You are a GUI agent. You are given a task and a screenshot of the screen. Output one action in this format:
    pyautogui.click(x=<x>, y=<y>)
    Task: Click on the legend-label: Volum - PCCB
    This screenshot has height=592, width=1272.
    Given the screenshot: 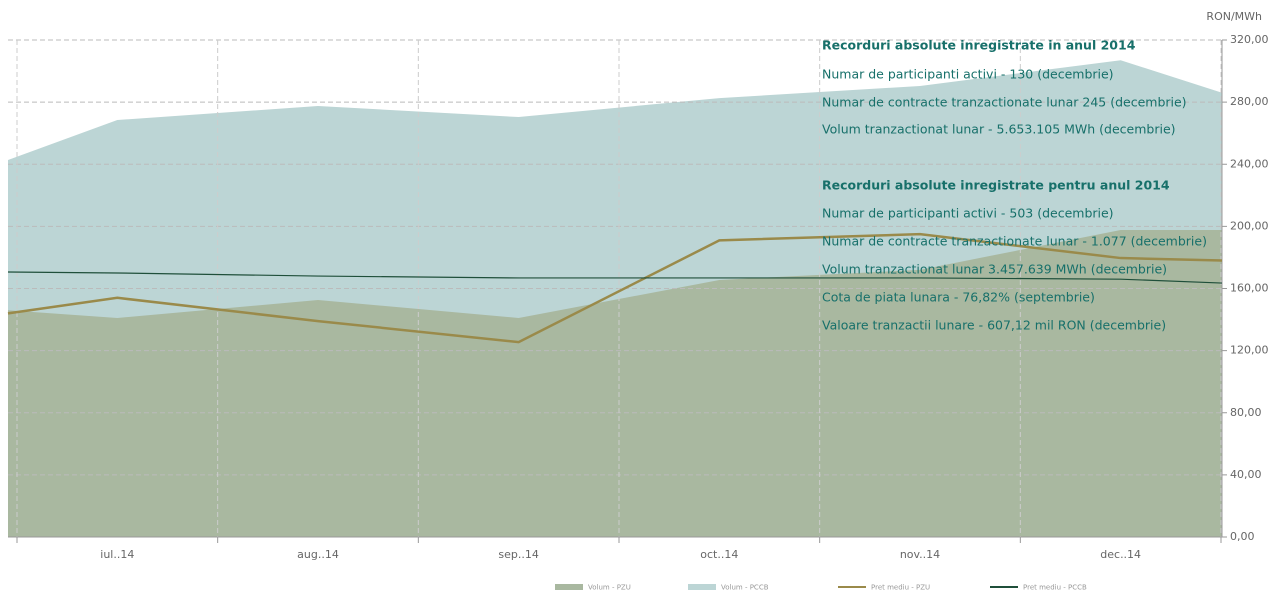 What is the action you would take?
    pyautogui.click(x=745, y=588)
    